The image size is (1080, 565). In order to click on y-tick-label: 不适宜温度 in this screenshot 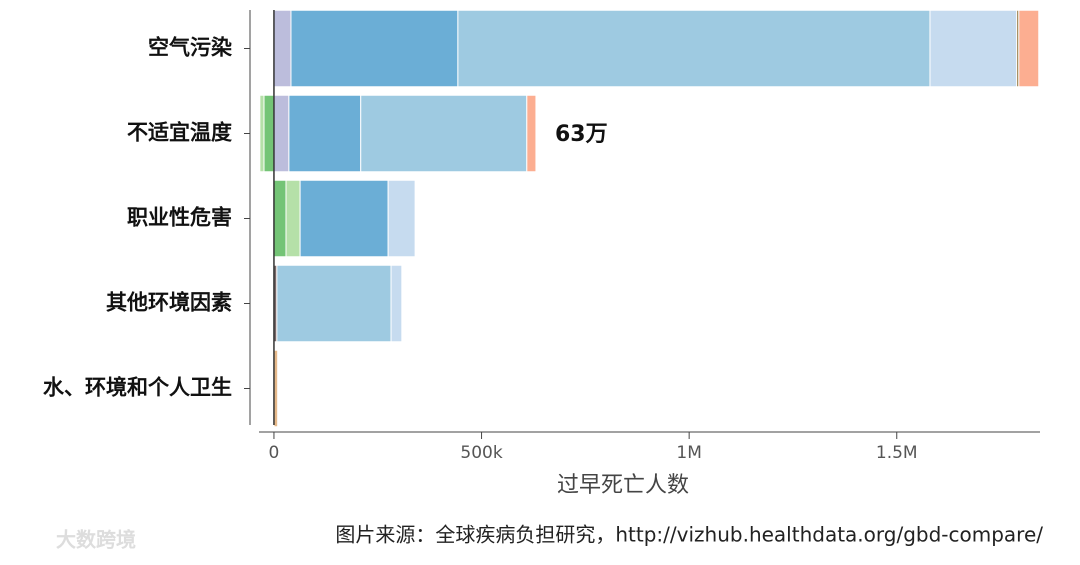, I will do `click(179, 133)`.